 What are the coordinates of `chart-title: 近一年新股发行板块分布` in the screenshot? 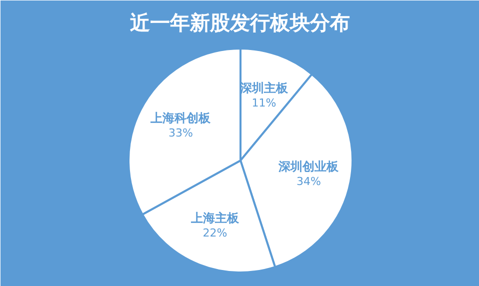 It's located at (239, 22).